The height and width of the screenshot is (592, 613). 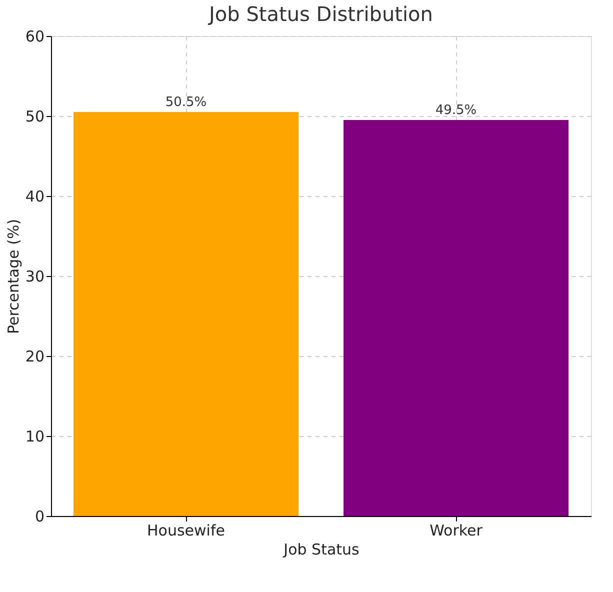 I want to click on y-tick-label: 40, so click(x=34, y=197).